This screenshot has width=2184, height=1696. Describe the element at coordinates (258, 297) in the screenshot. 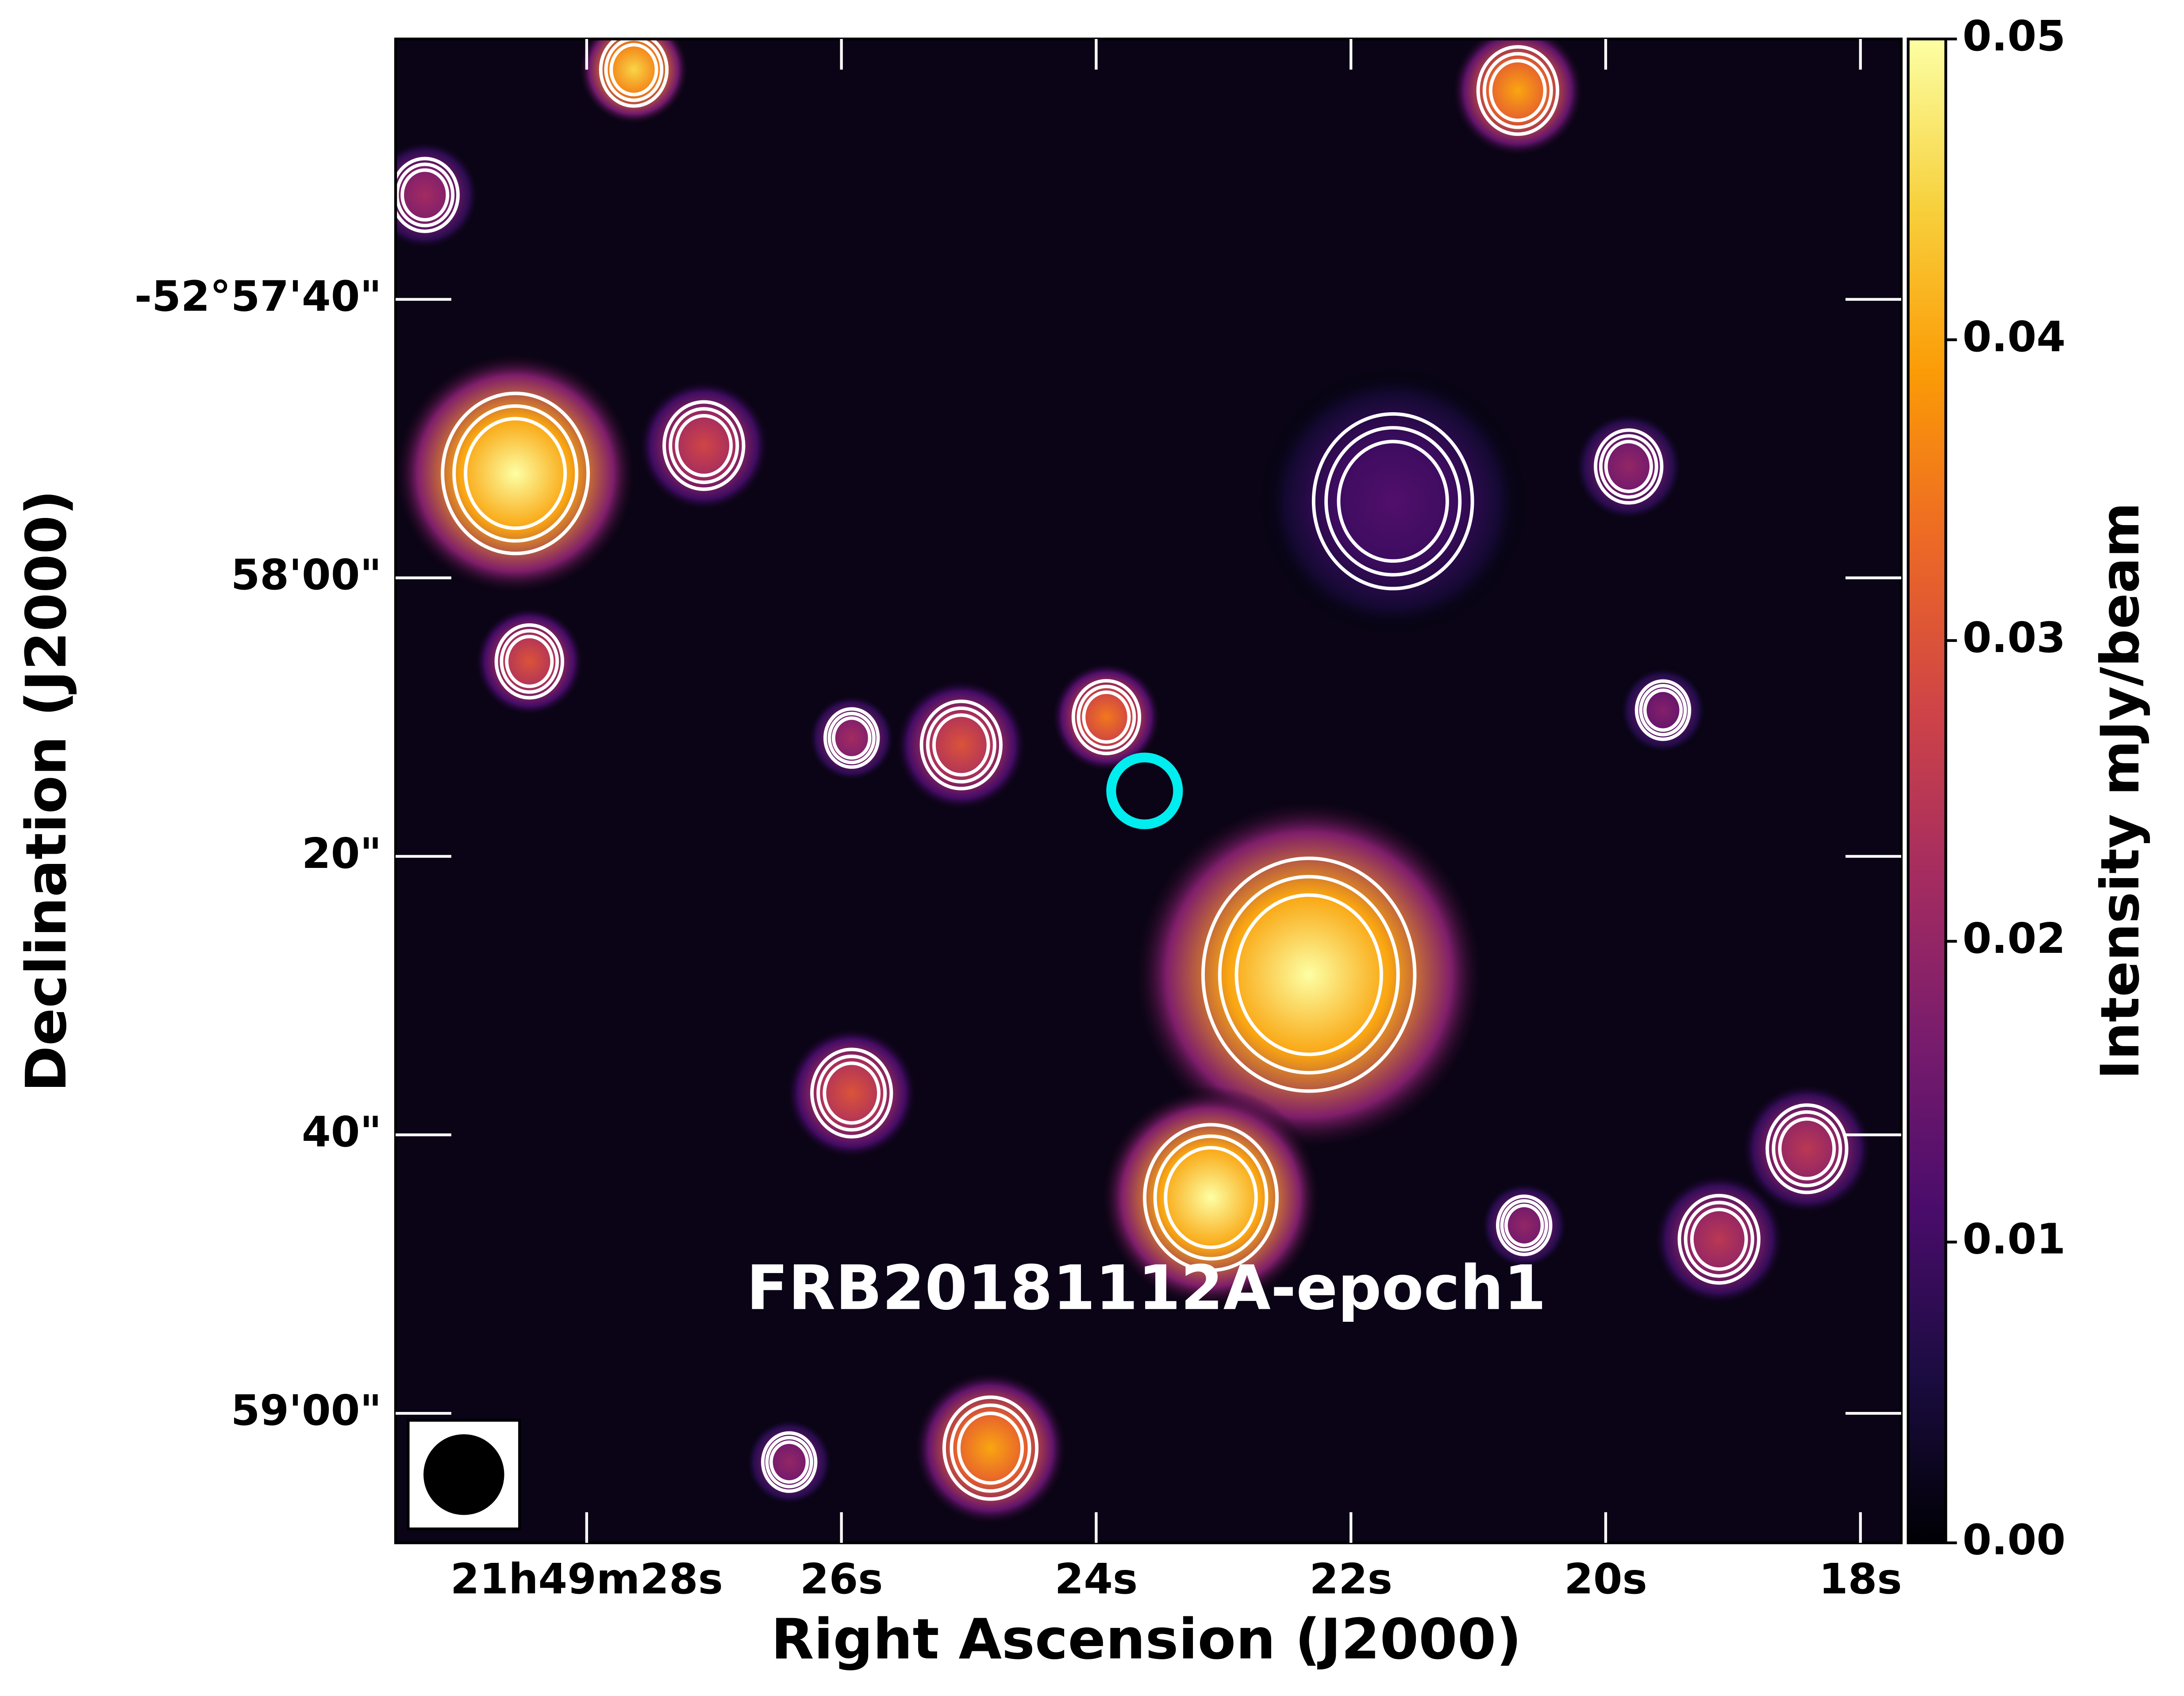

I see `y-tick-label: -52°57'40"` at that location.